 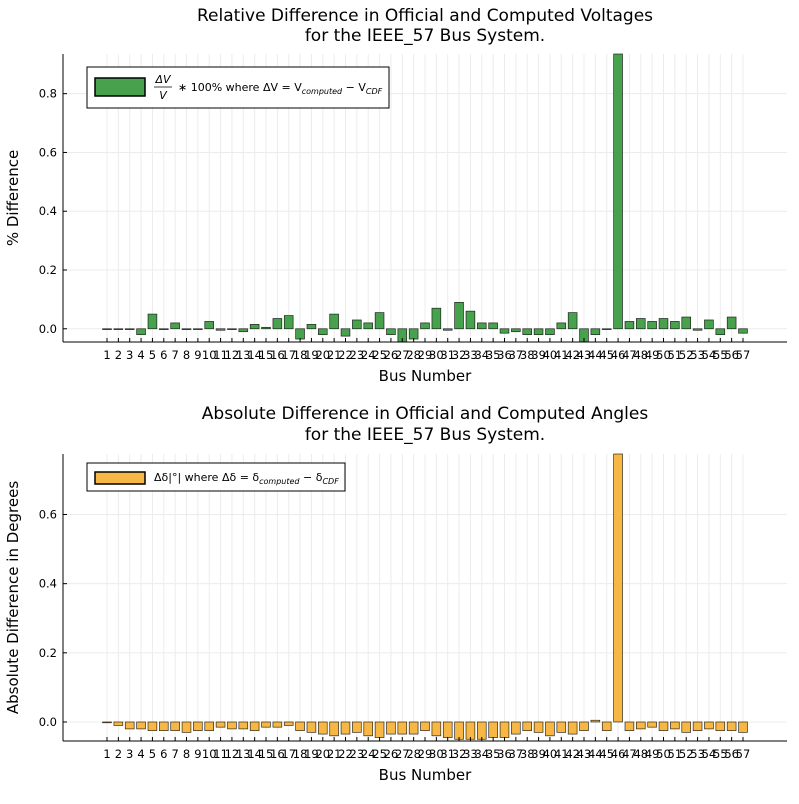 What do you see at coordinates (48, 584) in the screenshot?
I see `y-tick-label: 0.4` at bounding box center [48, 584].